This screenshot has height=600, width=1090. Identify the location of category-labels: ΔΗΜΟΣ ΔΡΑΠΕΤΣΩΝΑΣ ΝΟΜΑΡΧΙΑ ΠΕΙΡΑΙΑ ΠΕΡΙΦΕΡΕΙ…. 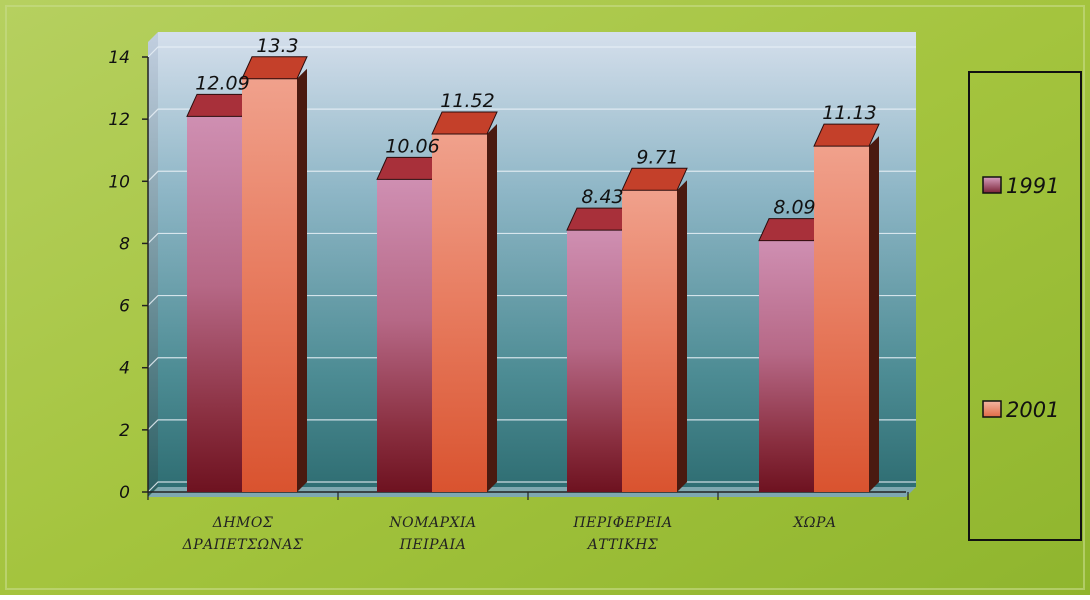
(509, 534).